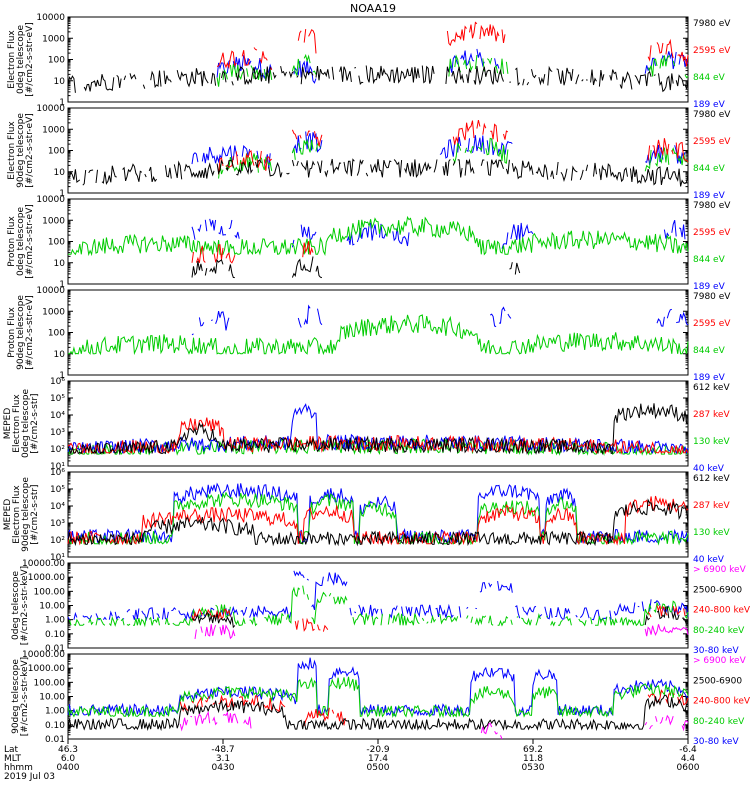  I want to click on x-tick-label: 6.0, so click(68, 759).